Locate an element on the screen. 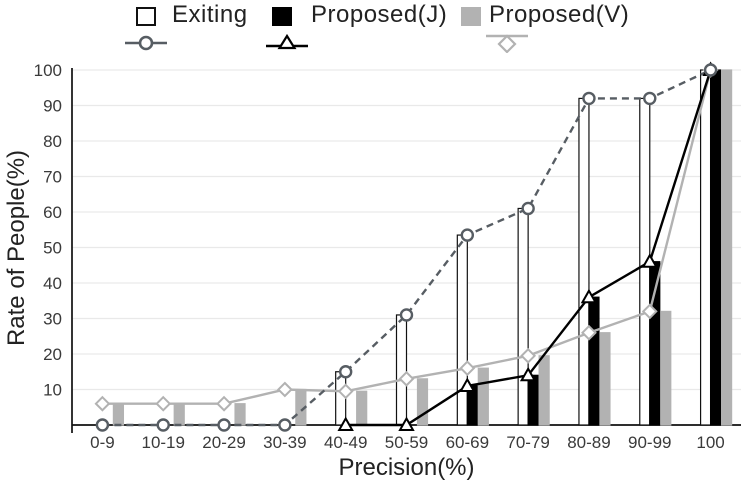 This screenshot has height=483, width=748. y-tick-label-10: 10 is located at coordinates (52, 390).